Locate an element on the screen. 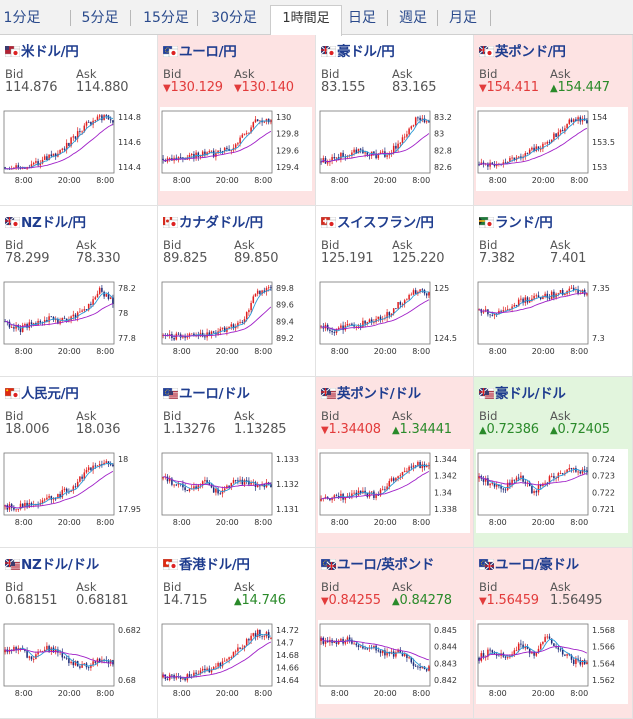 This screenshot has width=633, height=719. y-tick-label: 14.66 is located at coordinates (287, 668).